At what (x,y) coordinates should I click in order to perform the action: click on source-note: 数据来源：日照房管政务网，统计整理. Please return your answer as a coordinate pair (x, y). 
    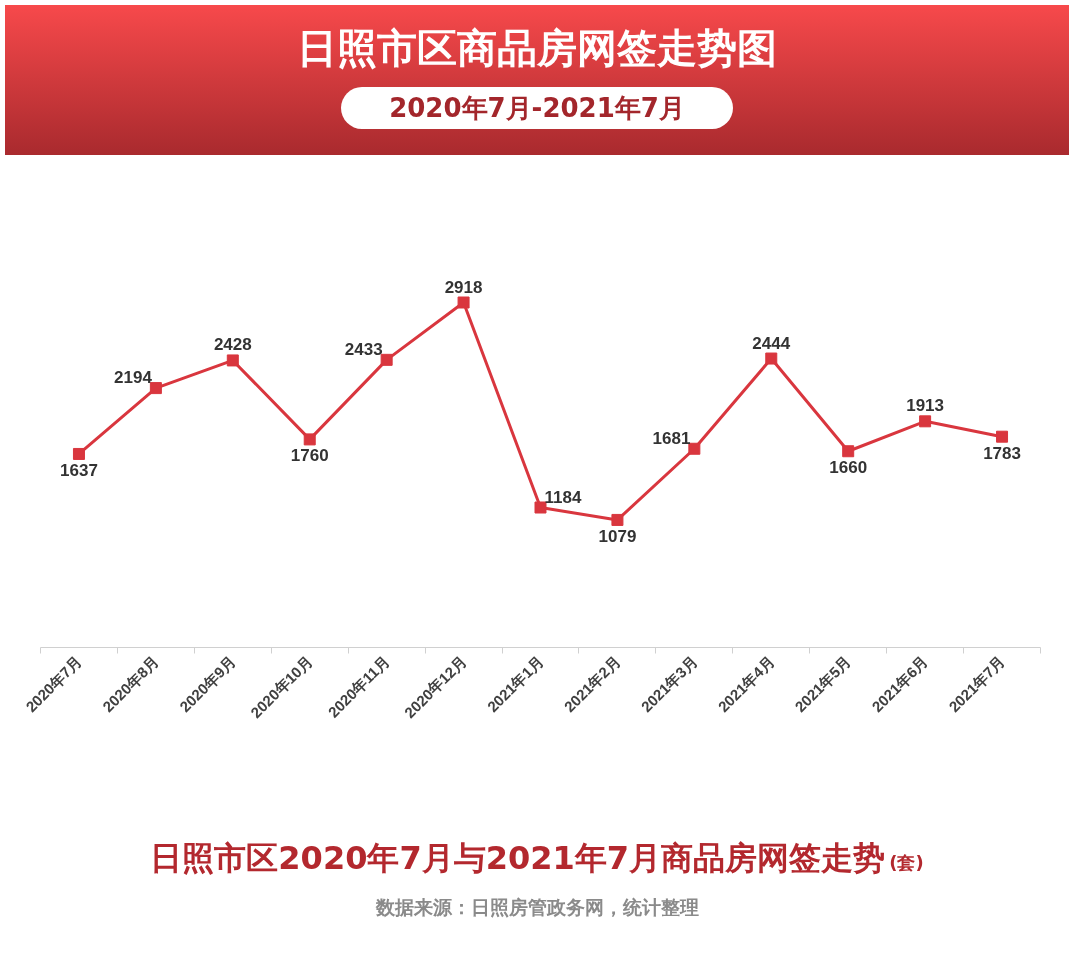
    Looking at the image, I should click on (537, 907).